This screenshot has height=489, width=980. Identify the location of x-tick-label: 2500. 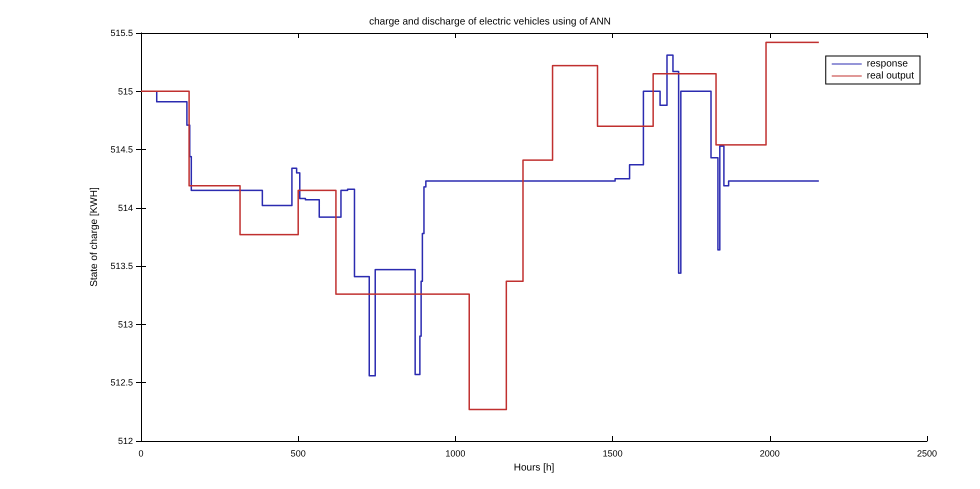
(927, 453).